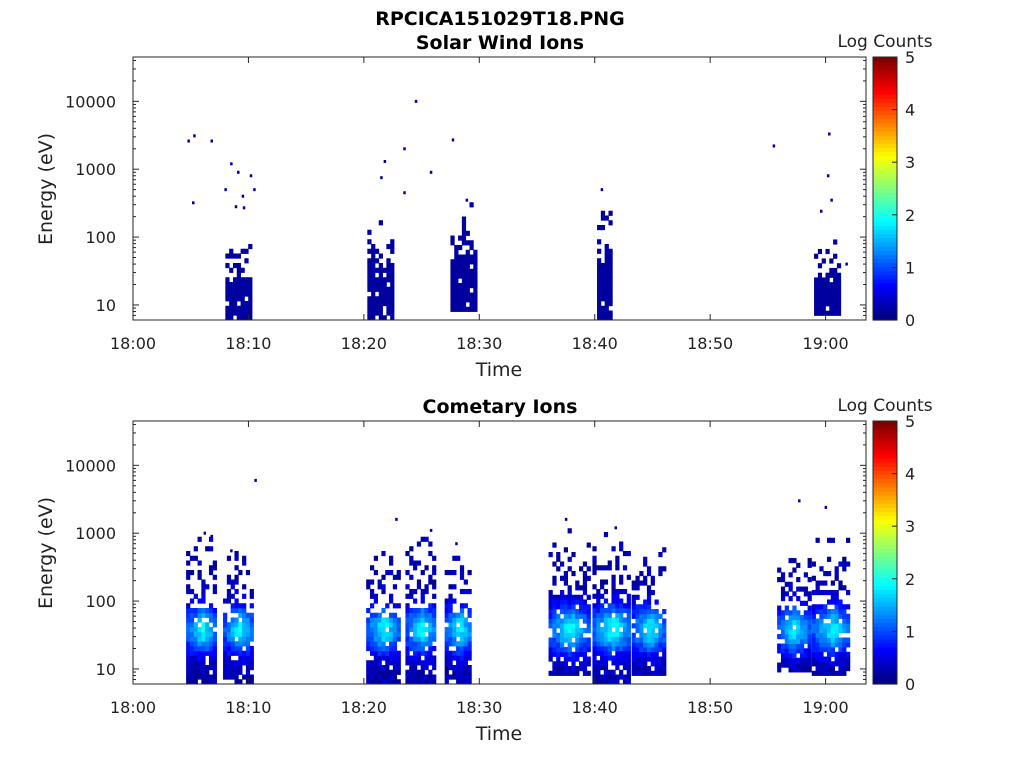 Image resolution: width=1024 pixels, height=768 pixels. What do you see at coordinates (95, 169) in the screenshot?
I see `solar-wind-ytick-label: 1000` at bounding box center [95, 169].